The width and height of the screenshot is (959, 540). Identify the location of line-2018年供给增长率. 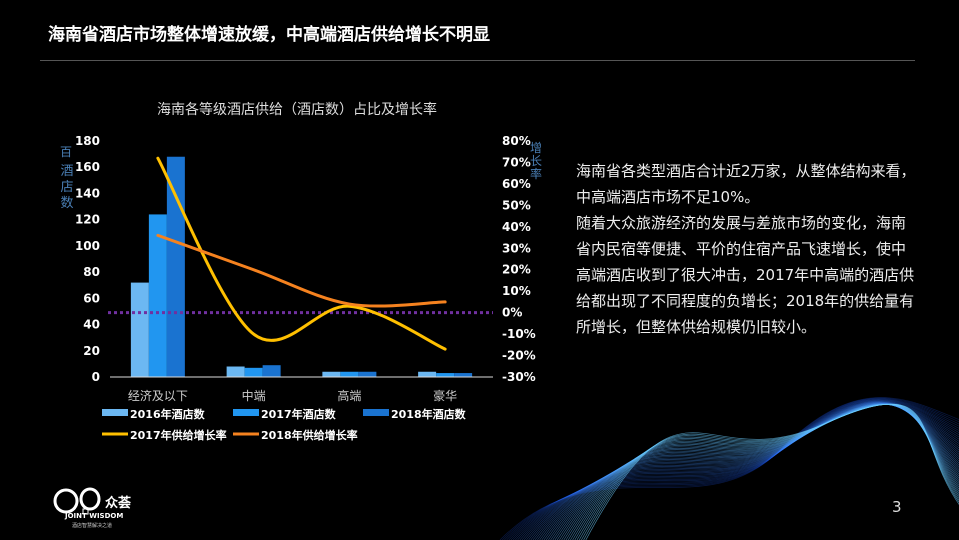
(301, 270).